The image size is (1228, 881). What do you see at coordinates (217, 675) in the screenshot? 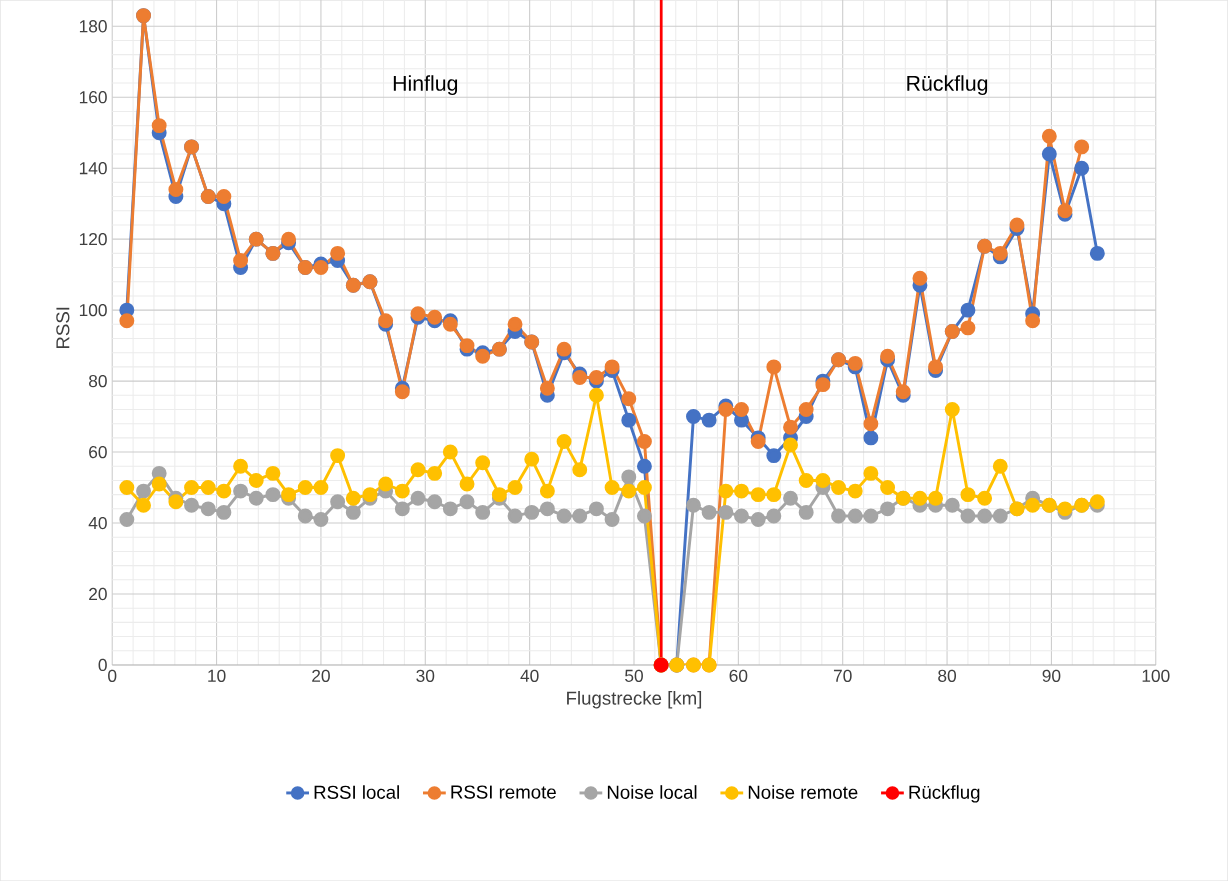
I see `x-tick-label: 10` at bounding box center [217, 675].